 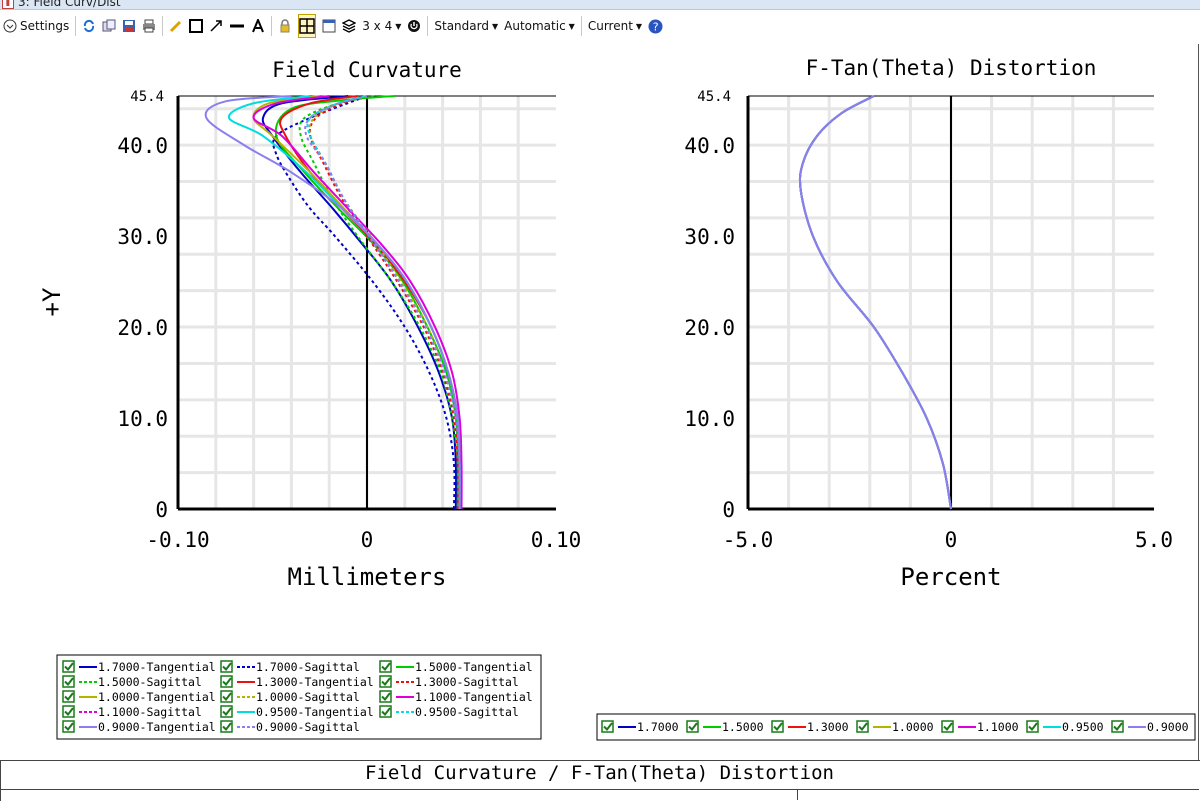 I want to click on print-button, so click(x=149, y=26).